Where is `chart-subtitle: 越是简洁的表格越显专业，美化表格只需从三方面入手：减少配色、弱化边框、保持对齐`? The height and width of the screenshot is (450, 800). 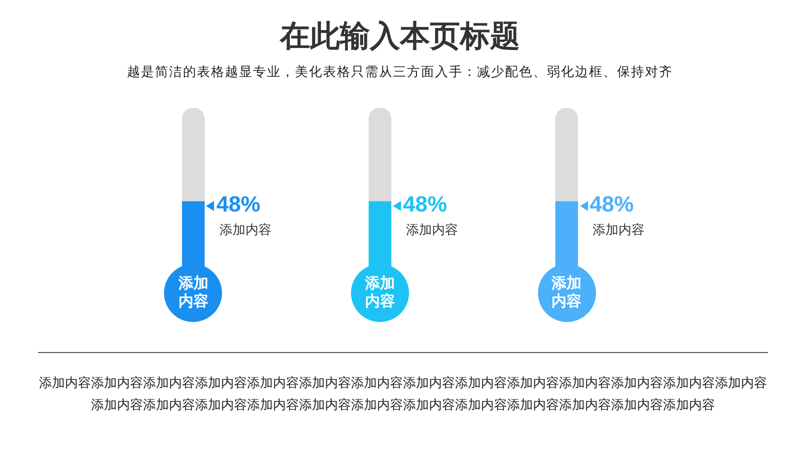
chart-subtitle: 越是简洁的表格越显专业，美化表格只需从三方面入手：减少配色、弱化边框、保持对齐 is located at coordinates (400, 72).